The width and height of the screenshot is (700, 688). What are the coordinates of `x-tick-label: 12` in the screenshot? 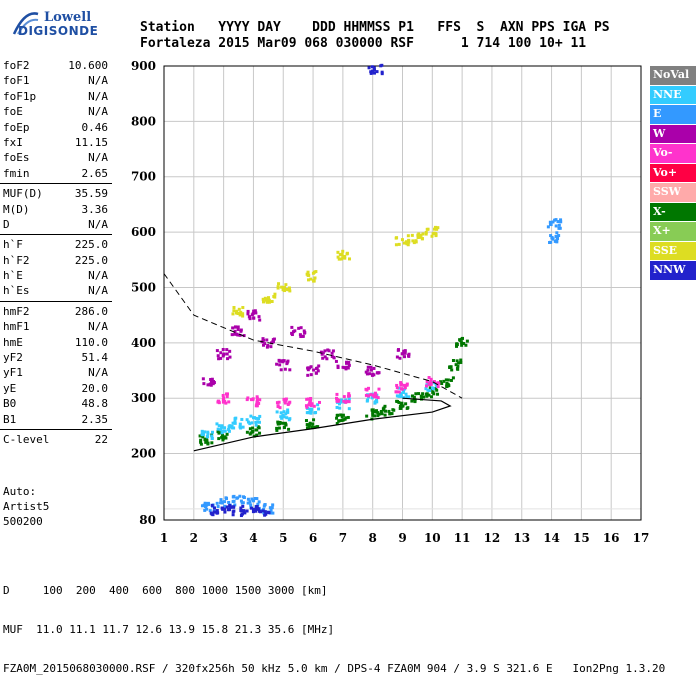 It's located at (492, 538).